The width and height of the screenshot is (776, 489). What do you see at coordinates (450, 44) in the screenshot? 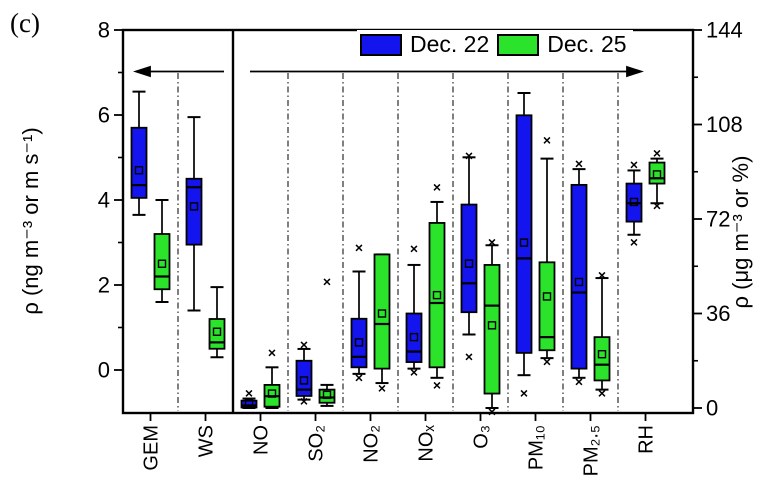
I see `legend-label-dec22: Dec. 22` at bounding box center [450, 44].